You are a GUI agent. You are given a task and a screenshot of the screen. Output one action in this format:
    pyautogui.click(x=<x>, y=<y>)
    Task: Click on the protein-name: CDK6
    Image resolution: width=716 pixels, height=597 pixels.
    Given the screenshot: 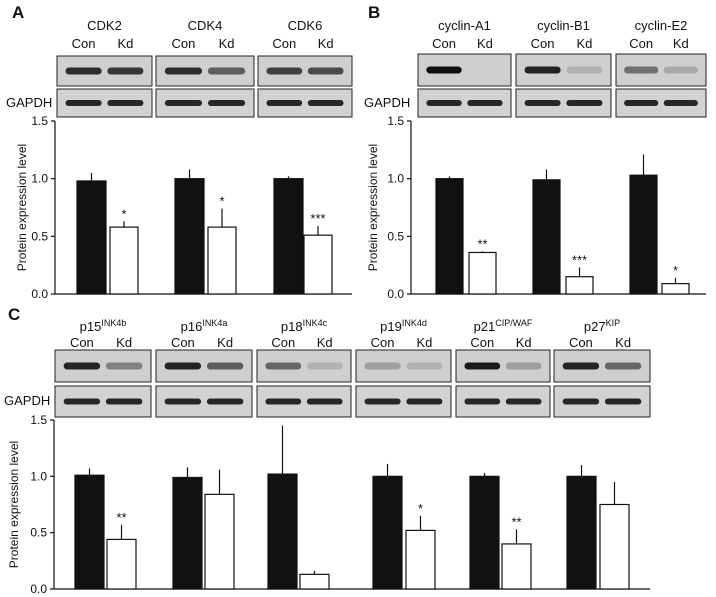 What is the action you would take?
    pyautogui.click(x=305, y=25)
    